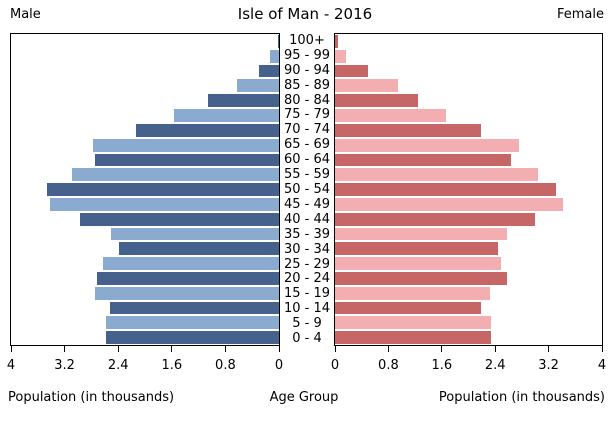 This screenshot has height=425, width=610. I want to click on axis-tick-label: 0.8, so click(225, 365).